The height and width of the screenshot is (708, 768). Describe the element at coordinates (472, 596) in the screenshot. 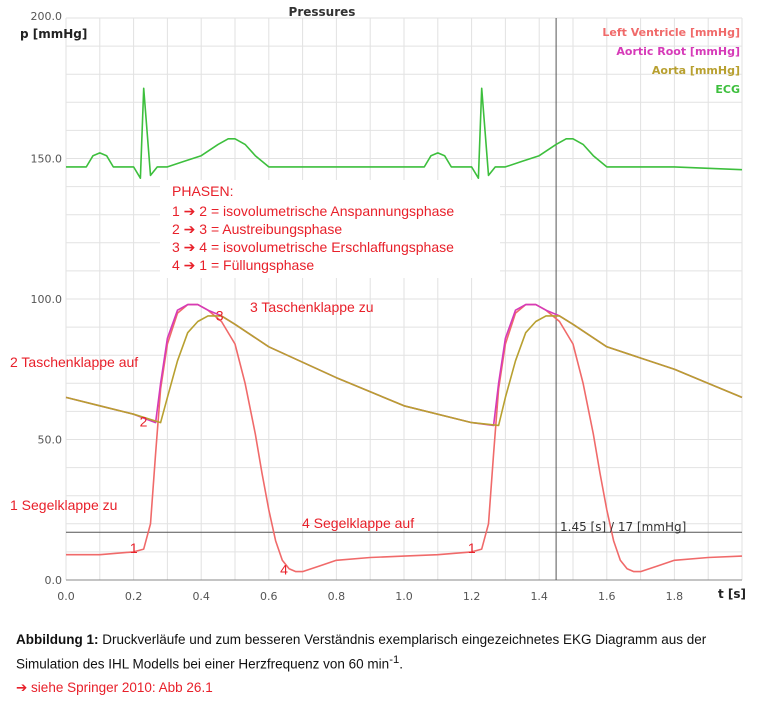

I see `x-tick-label: 1.2` at that location.